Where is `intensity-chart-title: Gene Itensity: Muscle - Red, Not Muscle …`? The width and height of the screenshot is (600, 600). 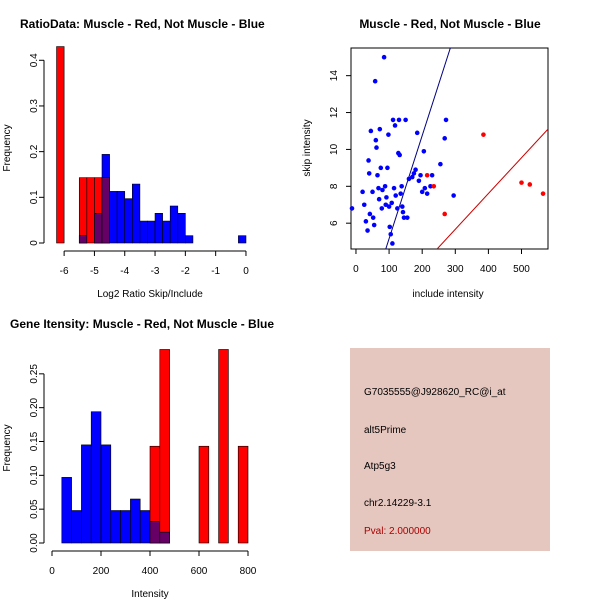
intensity-chart-title: Gene Itensity: Muscle - Red, Not Muscle … is located at coordinates (142, 324).